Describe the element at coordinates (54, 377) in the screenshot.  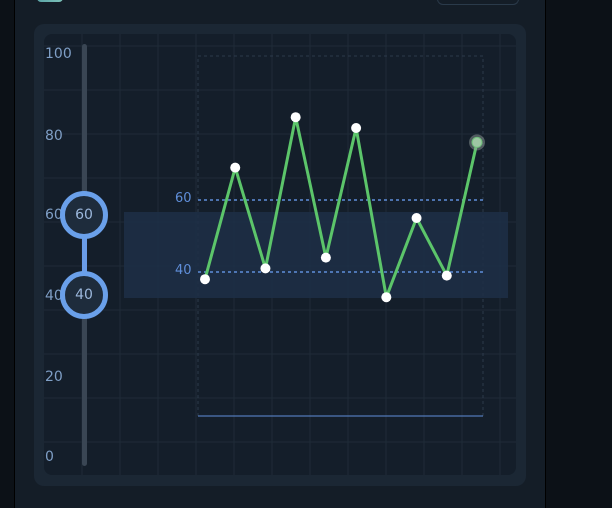
I see `slider-tick-20: 20` at that location.